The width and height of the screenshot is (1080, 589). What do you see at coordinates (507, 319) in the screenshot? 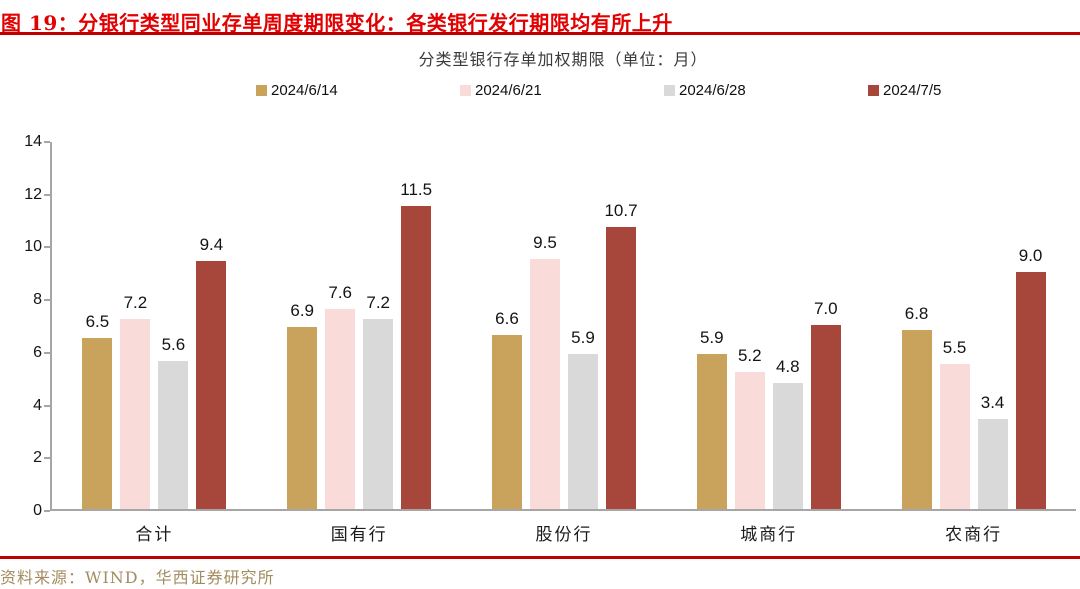
I see `bar-value-label: 6.6` at bounding box center [507, 319].